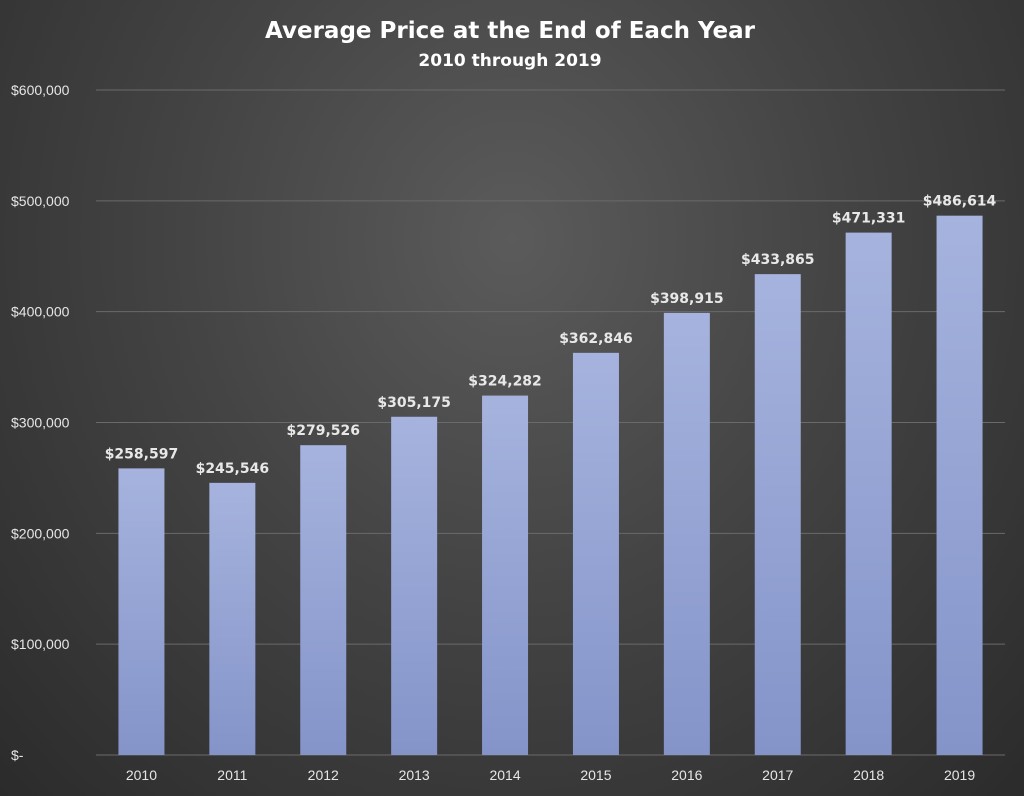  What do you see at coordinates (232, 618) in the screenshot?
I see `bar-2011` at bounding box center [232, 618].